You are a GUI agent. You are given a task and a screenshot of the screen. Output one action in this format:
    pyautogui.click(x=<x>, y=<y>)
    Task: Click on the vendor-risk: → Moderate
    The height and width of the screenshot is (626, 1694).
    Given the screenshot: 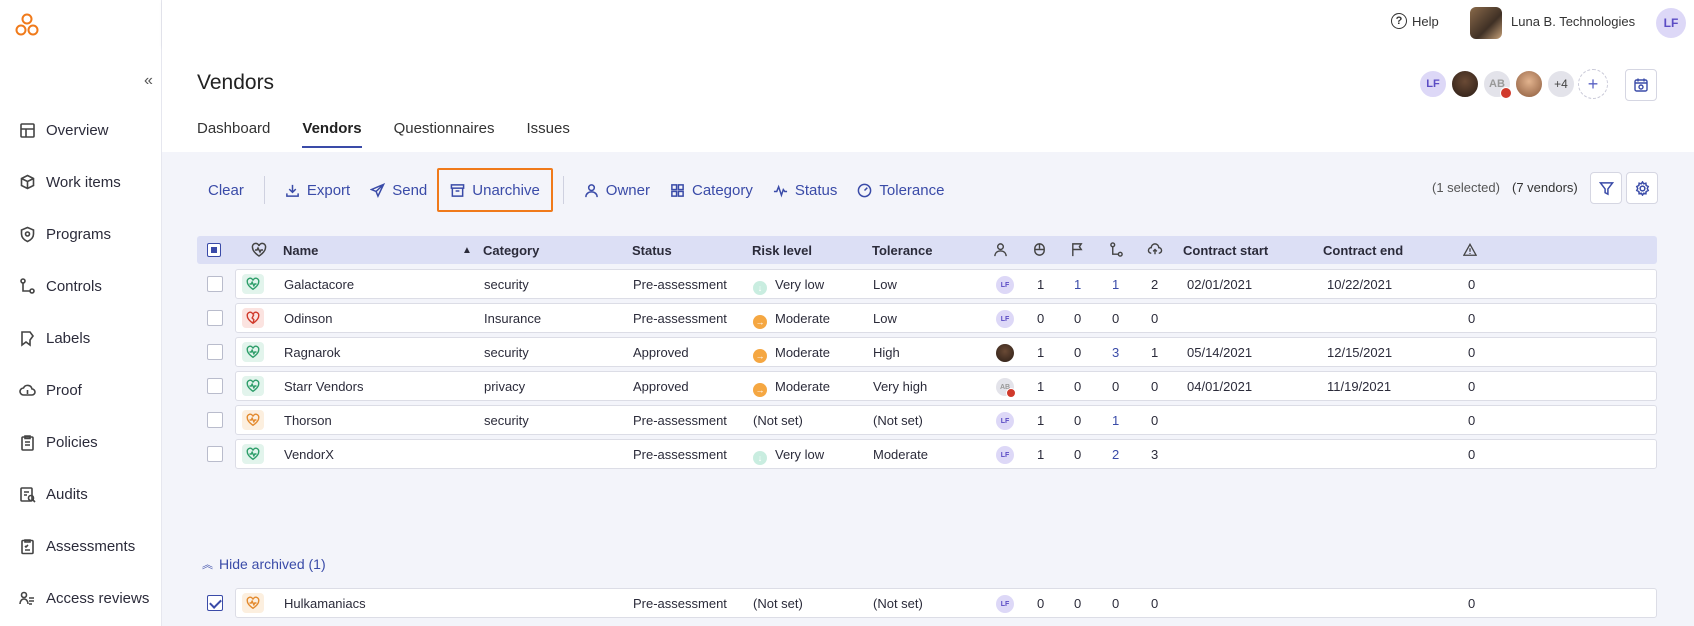 What is the action you would take?
    pyautogui.click(x=791, y=388)
    